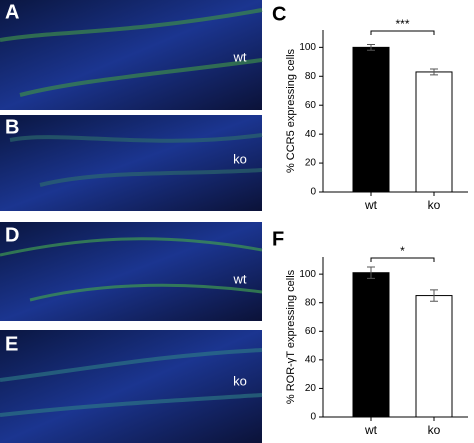 The width and height of the screenshot is (474, 443). What do you see at coordinates (12, 235) in the screenshot?
I see `panel-label: D` at bounding box center [12, 235].